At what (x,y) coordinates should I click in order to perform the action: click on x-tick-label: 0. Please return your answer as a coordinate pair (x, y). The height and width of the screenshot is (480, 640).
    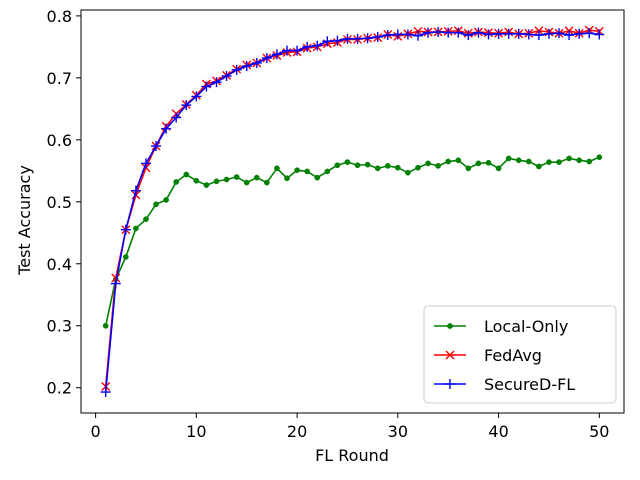
    Looking at the image, I should click on (96, 431).